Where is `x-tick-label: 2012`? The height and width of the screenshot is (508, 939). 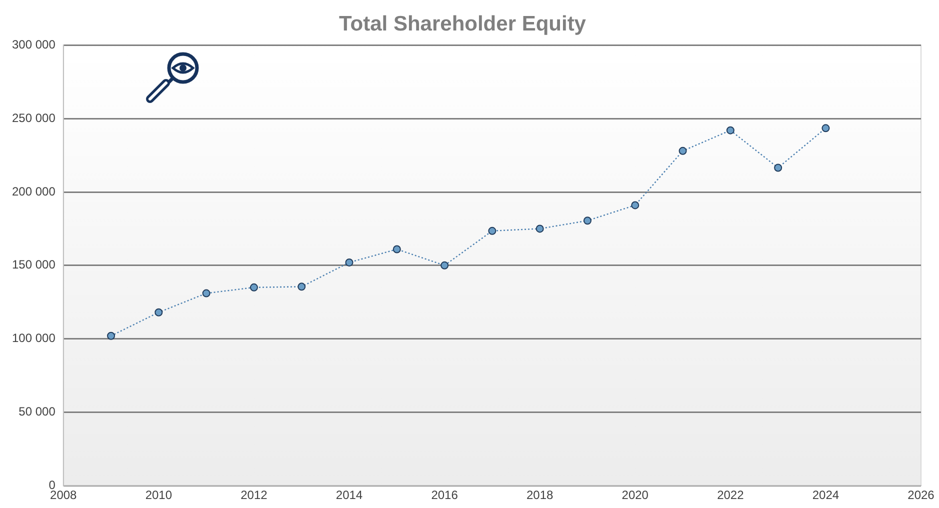
x-tick-label: 2012 is located at coordinates (254, 495).